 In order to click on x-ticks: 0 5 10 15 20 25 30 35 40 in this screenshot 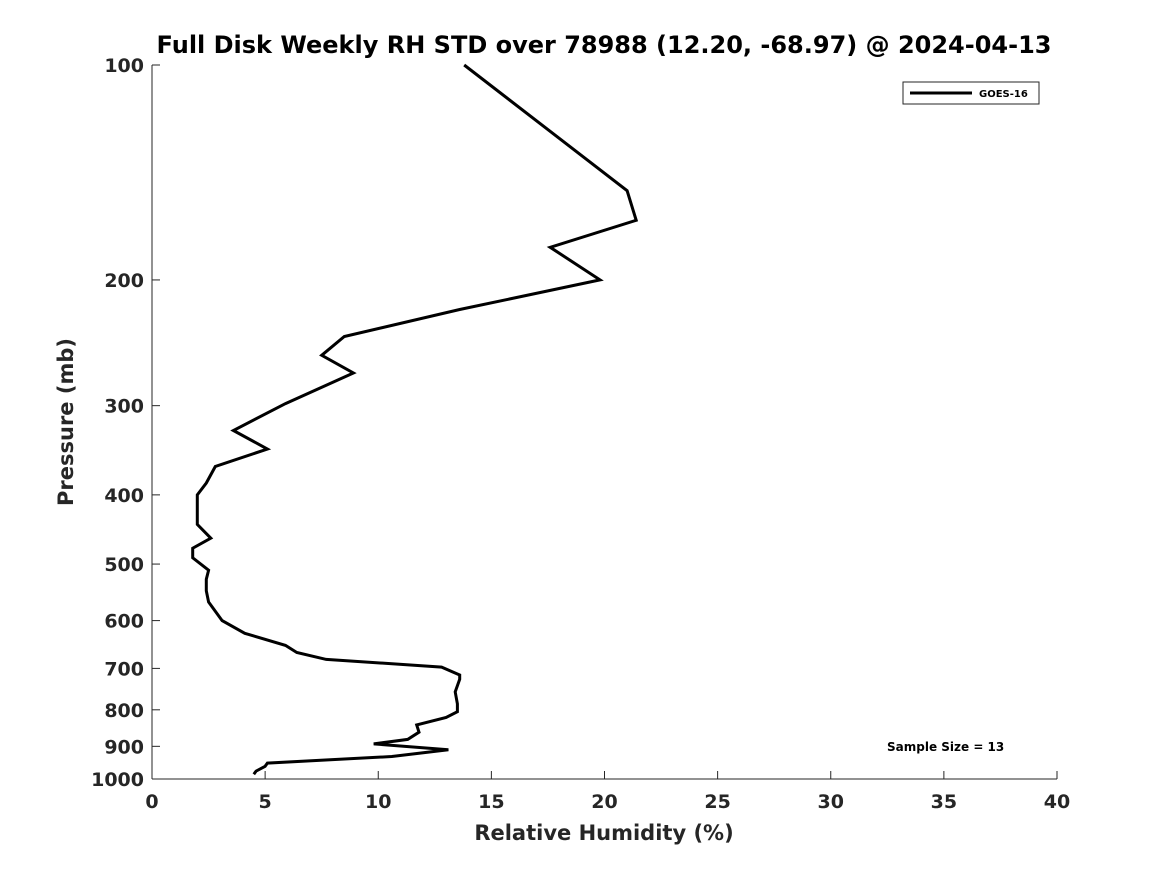, I will do `click(607, 792)`.